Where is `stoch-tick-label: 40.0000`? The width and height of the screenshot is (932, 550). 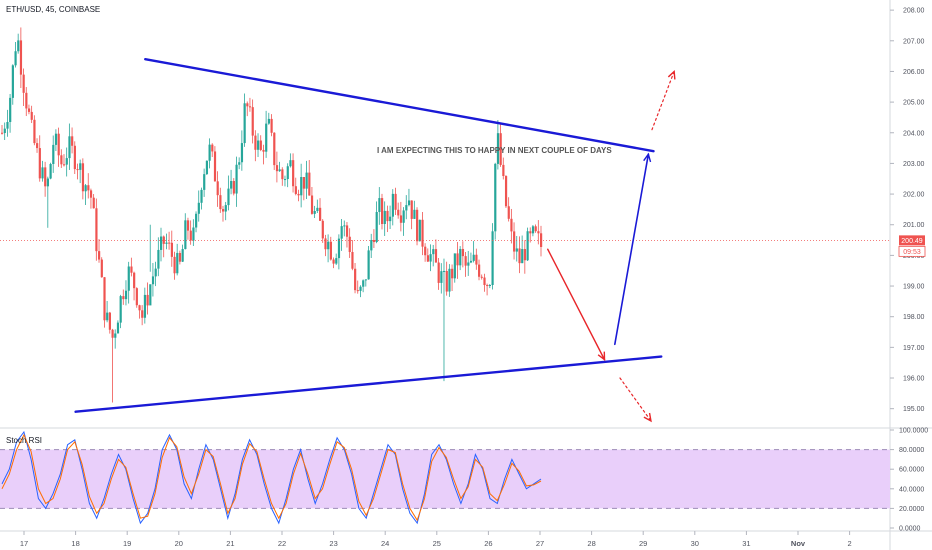 stoch-tick-label: 40.0000 is located at coordinates (911, 489).